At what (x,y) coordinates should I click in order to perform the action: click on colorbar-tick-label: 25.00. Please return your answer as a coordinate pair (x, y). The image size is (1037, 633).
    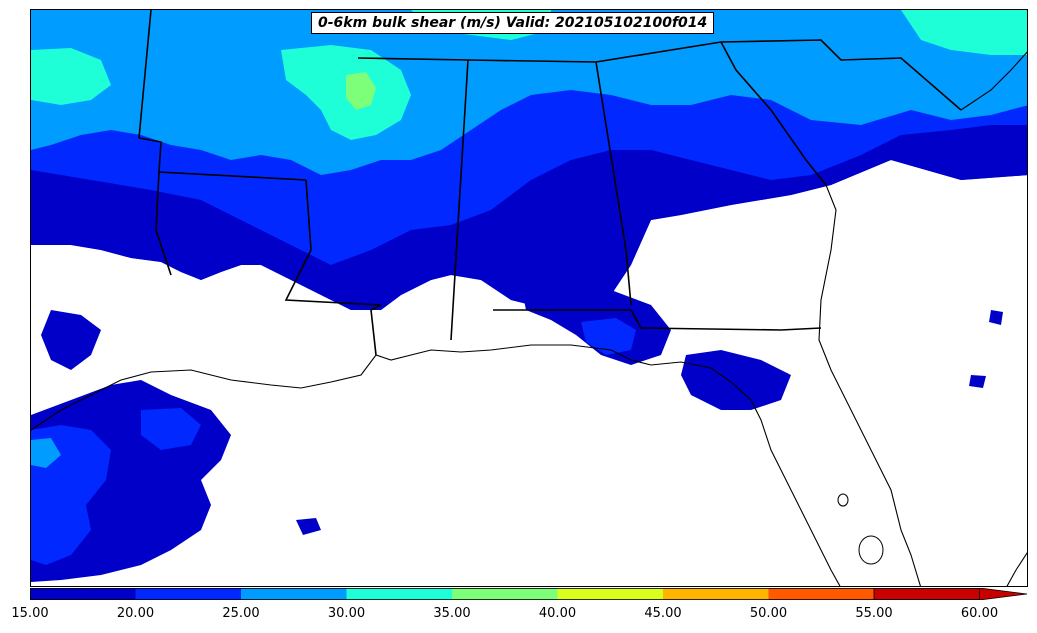
    Looking at the image, I should click on (241, 613).